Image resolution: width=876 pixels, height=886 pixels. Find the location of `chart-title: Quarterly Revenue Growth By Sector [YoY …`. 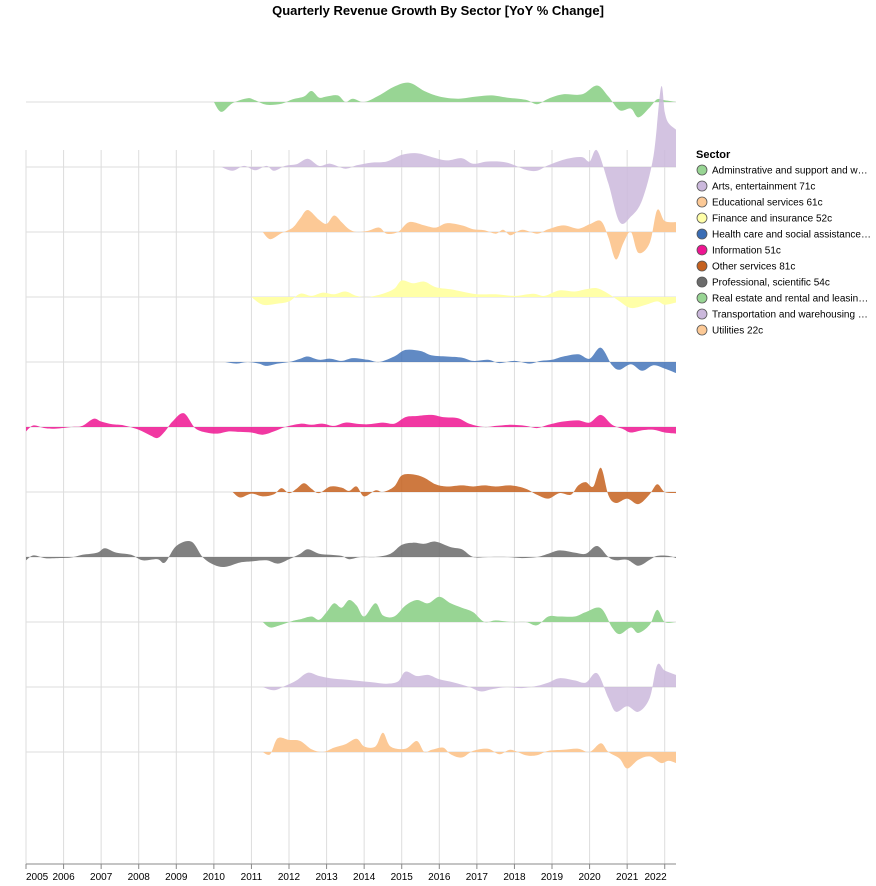

chart-title: Quarterly Revenue Growth By Sector [YoY … is located at coordinates (438, 10).